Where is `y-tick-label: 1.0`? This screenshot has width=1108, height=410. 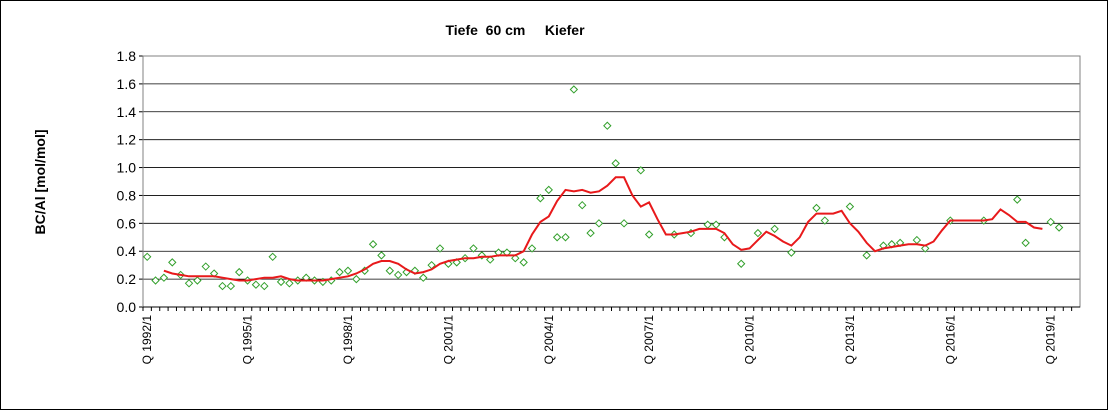
y-tick-label: 1.0 is located at coordinates (127, 168).